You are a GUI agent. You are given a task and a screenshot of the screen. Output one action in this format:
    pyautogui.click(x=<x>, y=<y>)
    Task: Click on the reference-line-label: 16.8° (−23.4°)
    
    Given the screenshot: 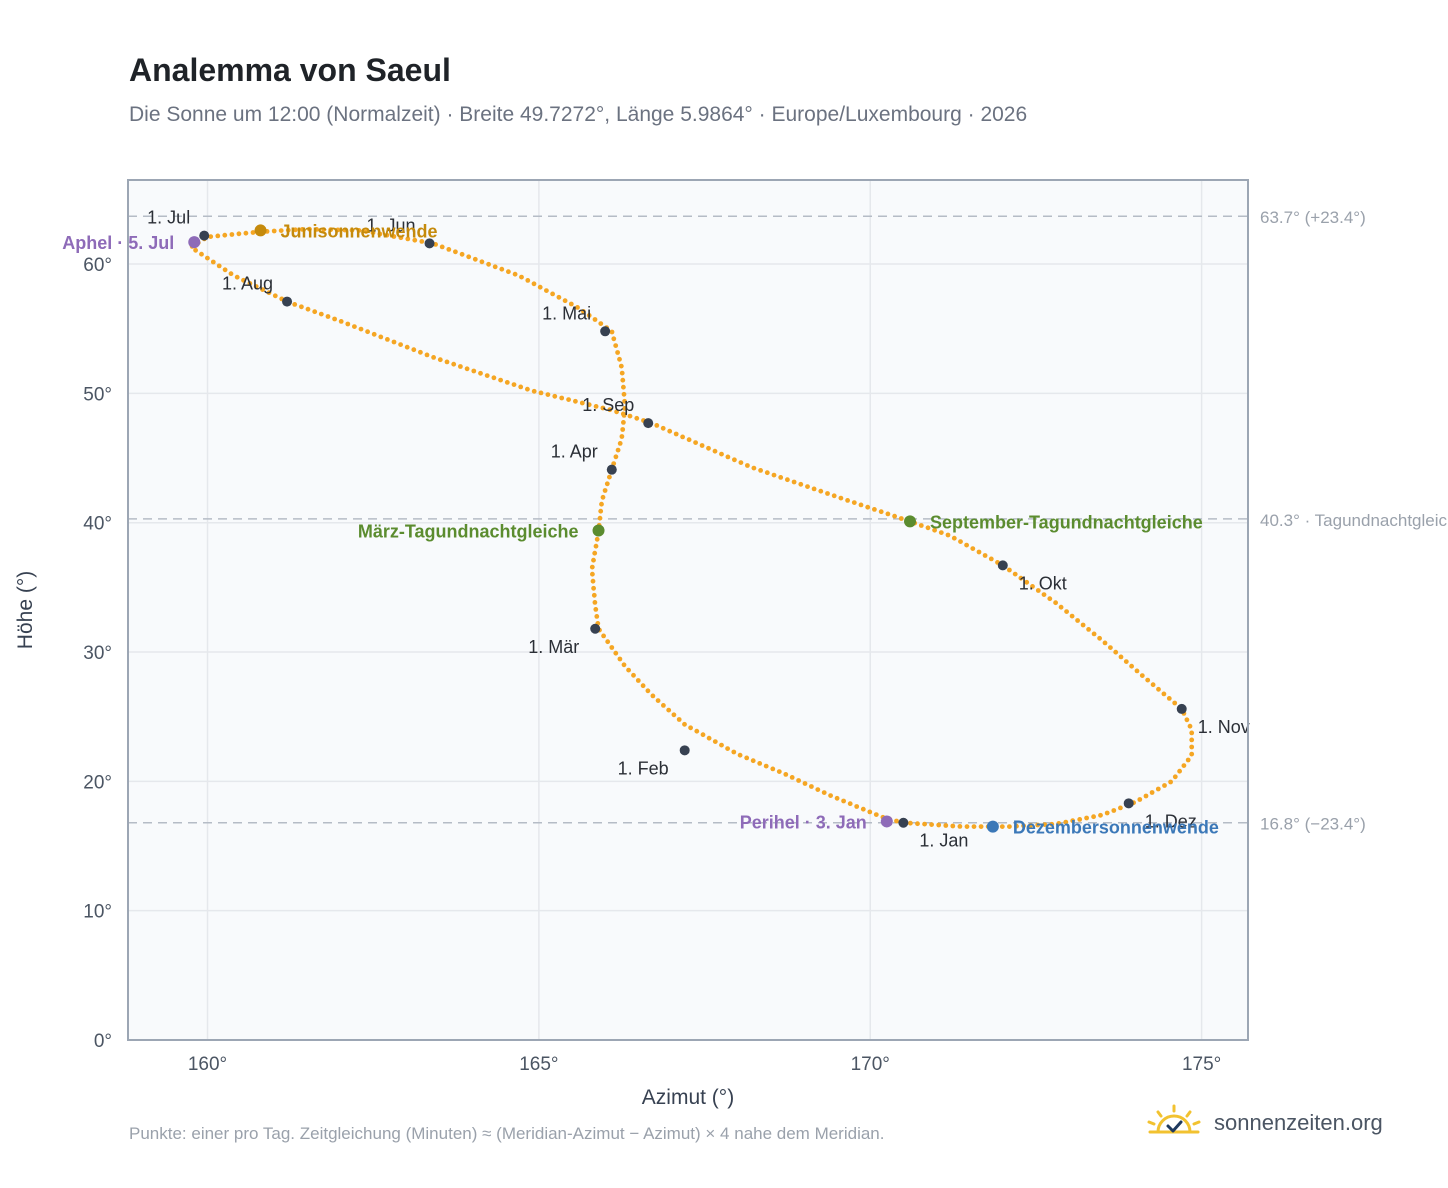 What is the action you would take?
    pyautogui.click(x=1313, y=824)
    